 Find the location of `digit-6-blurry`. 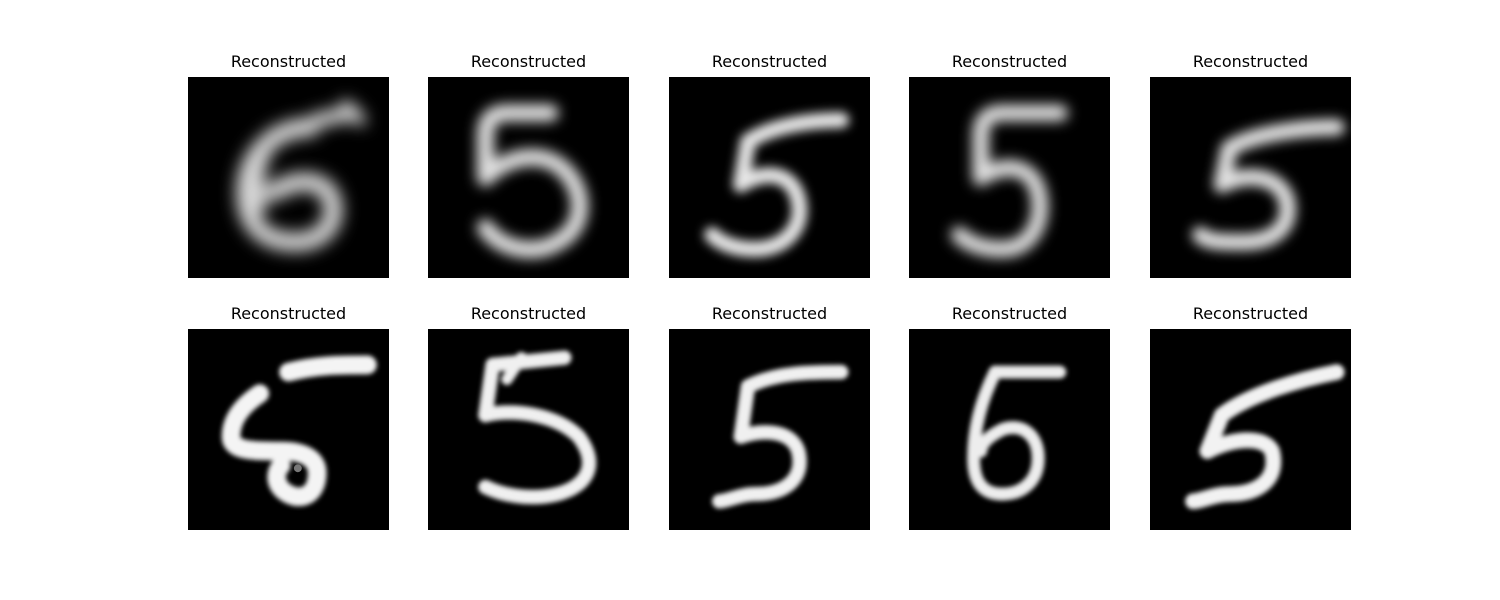

digit-6-blurry is located at coordinates (301, 175).